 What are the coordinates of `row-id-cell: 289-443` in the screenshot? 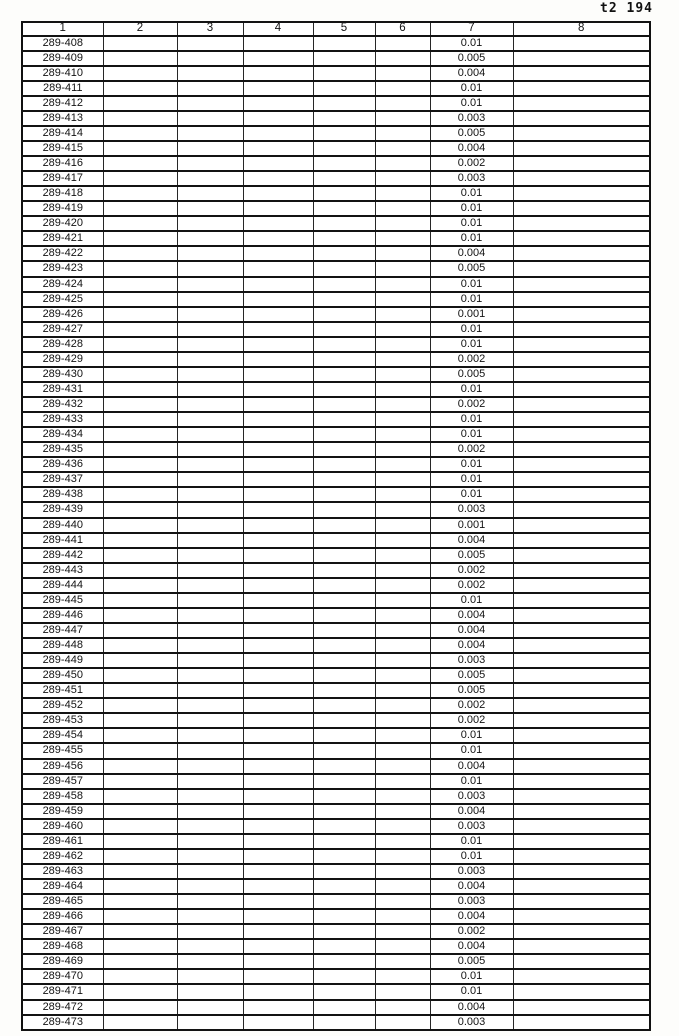 It's located at (62, 570).